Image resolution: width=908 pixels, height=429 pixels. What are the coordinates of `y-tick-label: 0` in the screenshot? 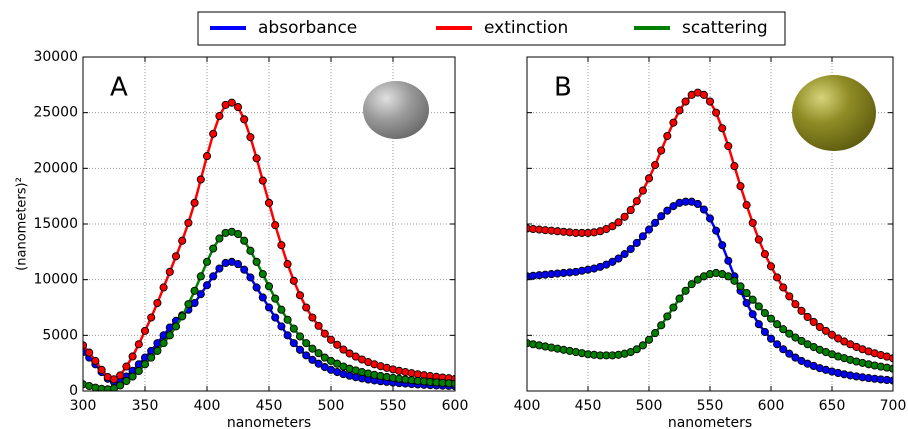 It's located at (73, 391).